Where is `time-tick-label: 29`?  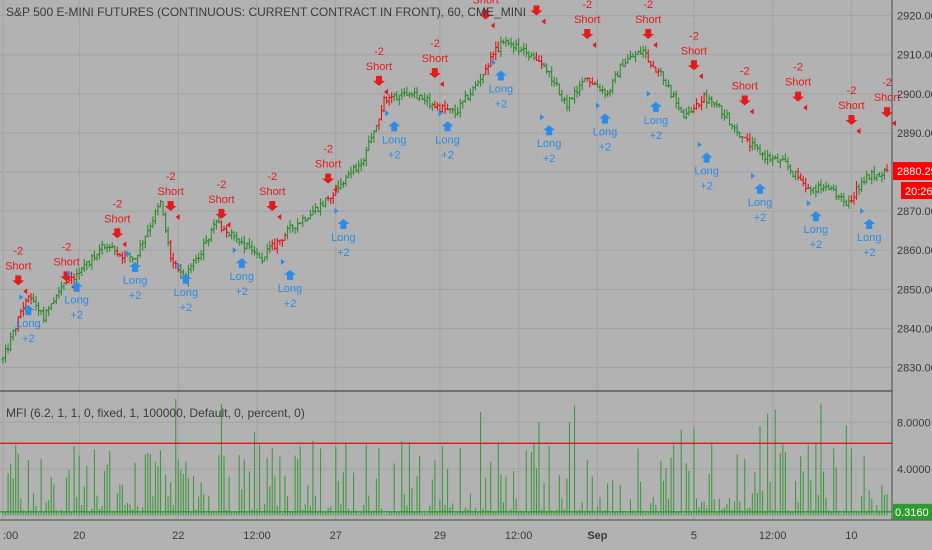 time-tick-label: 29 is located at coordinates (440, 536).